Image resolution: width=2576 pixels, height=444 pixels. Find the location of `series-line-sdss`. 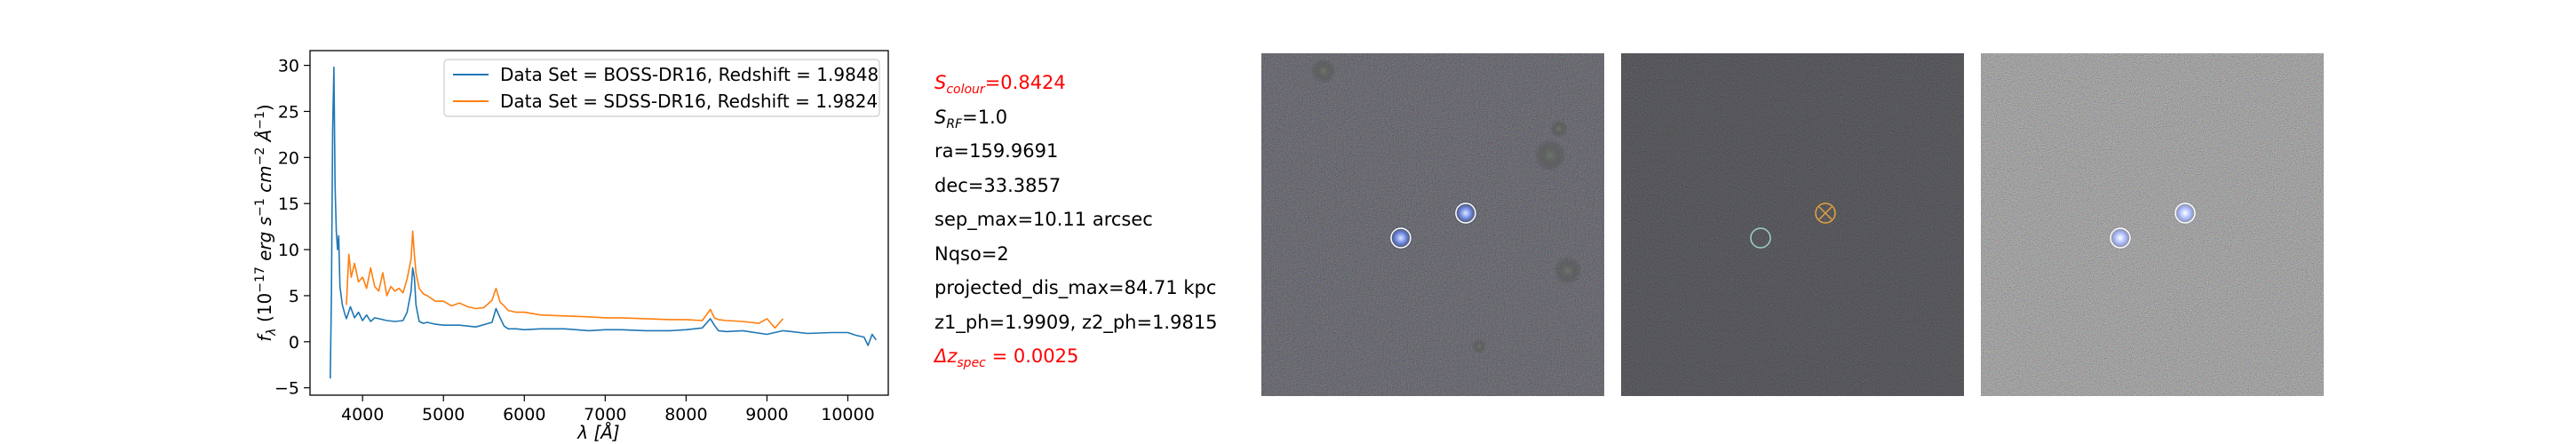

series-line-sdss is located at coordinates (565, 279).